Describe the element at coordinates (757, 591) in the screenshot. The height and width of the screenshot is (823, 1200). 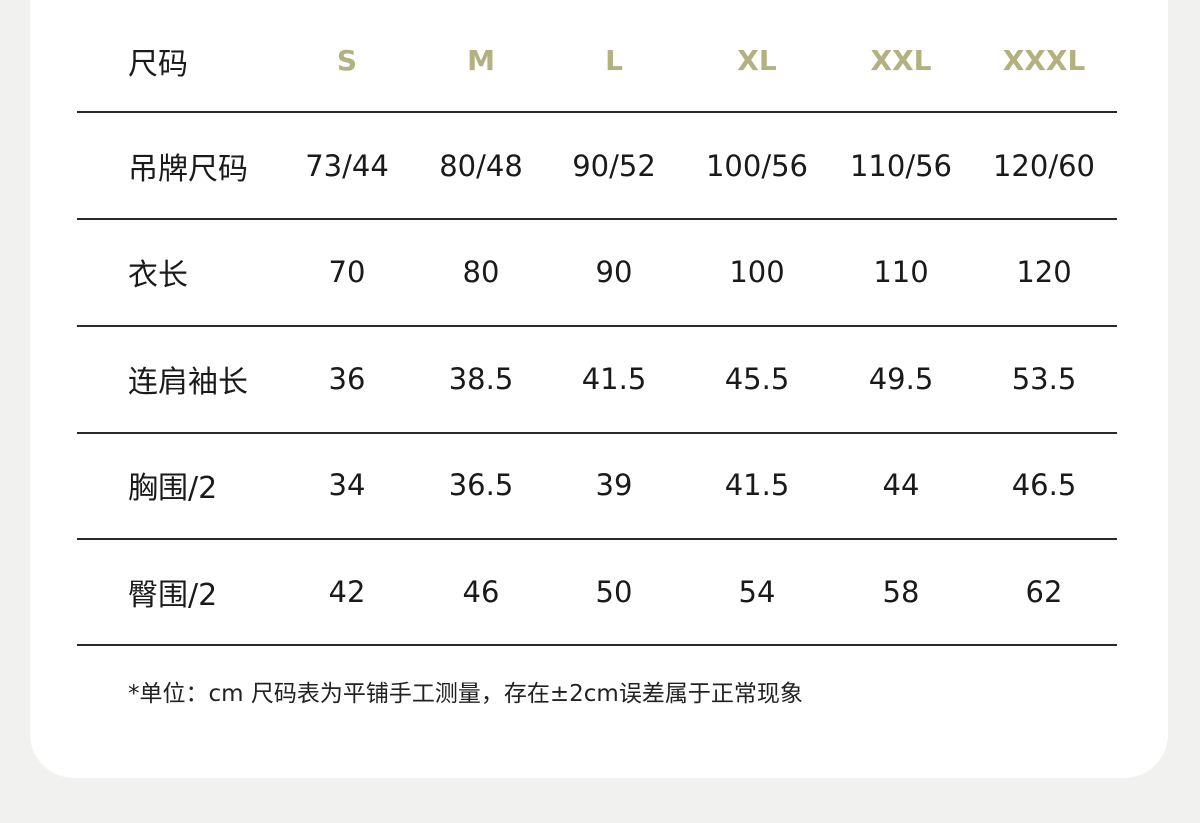
I see `table-cell: 54` at that location.